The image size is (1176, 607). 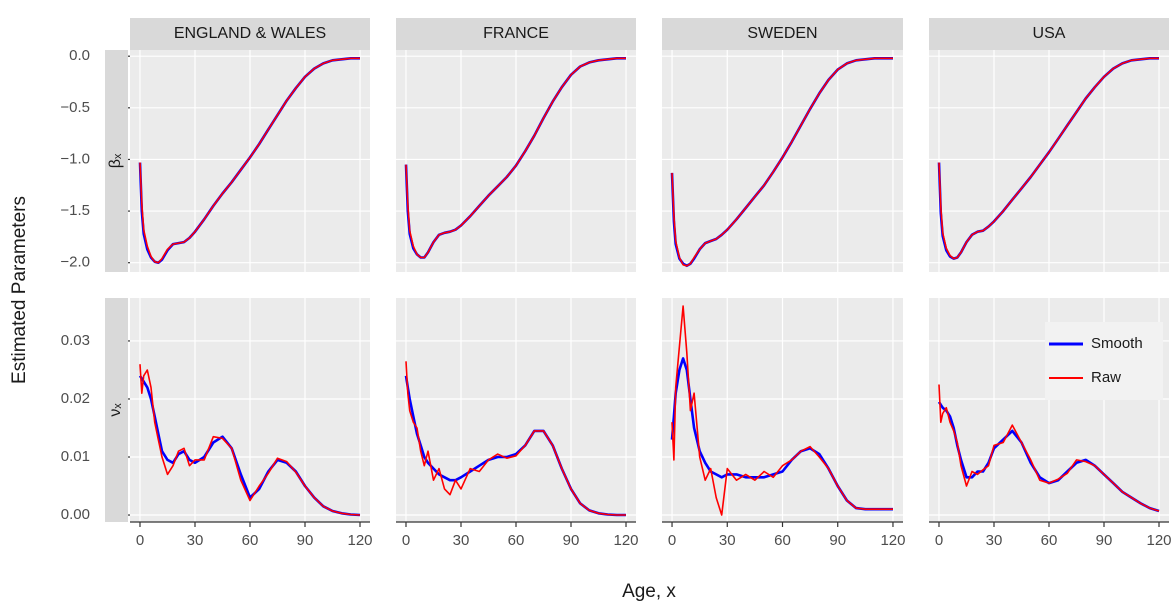 What do you see at coordinates (75, 262) in the screenshot?
I see `y-tick-label: −2.0` at bounding box center [75, 262].